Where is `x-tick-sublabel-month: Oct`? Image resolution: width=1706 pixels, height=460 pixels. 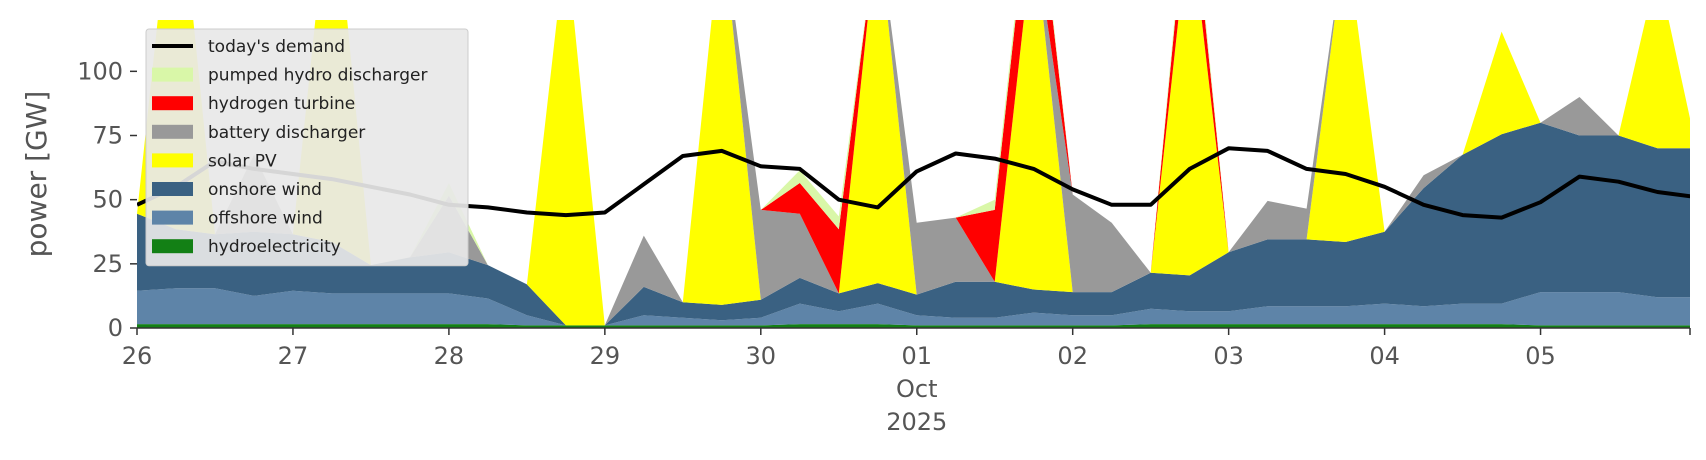 x-tick-sublabel-month: Oct is located at coordinates (917, 389).